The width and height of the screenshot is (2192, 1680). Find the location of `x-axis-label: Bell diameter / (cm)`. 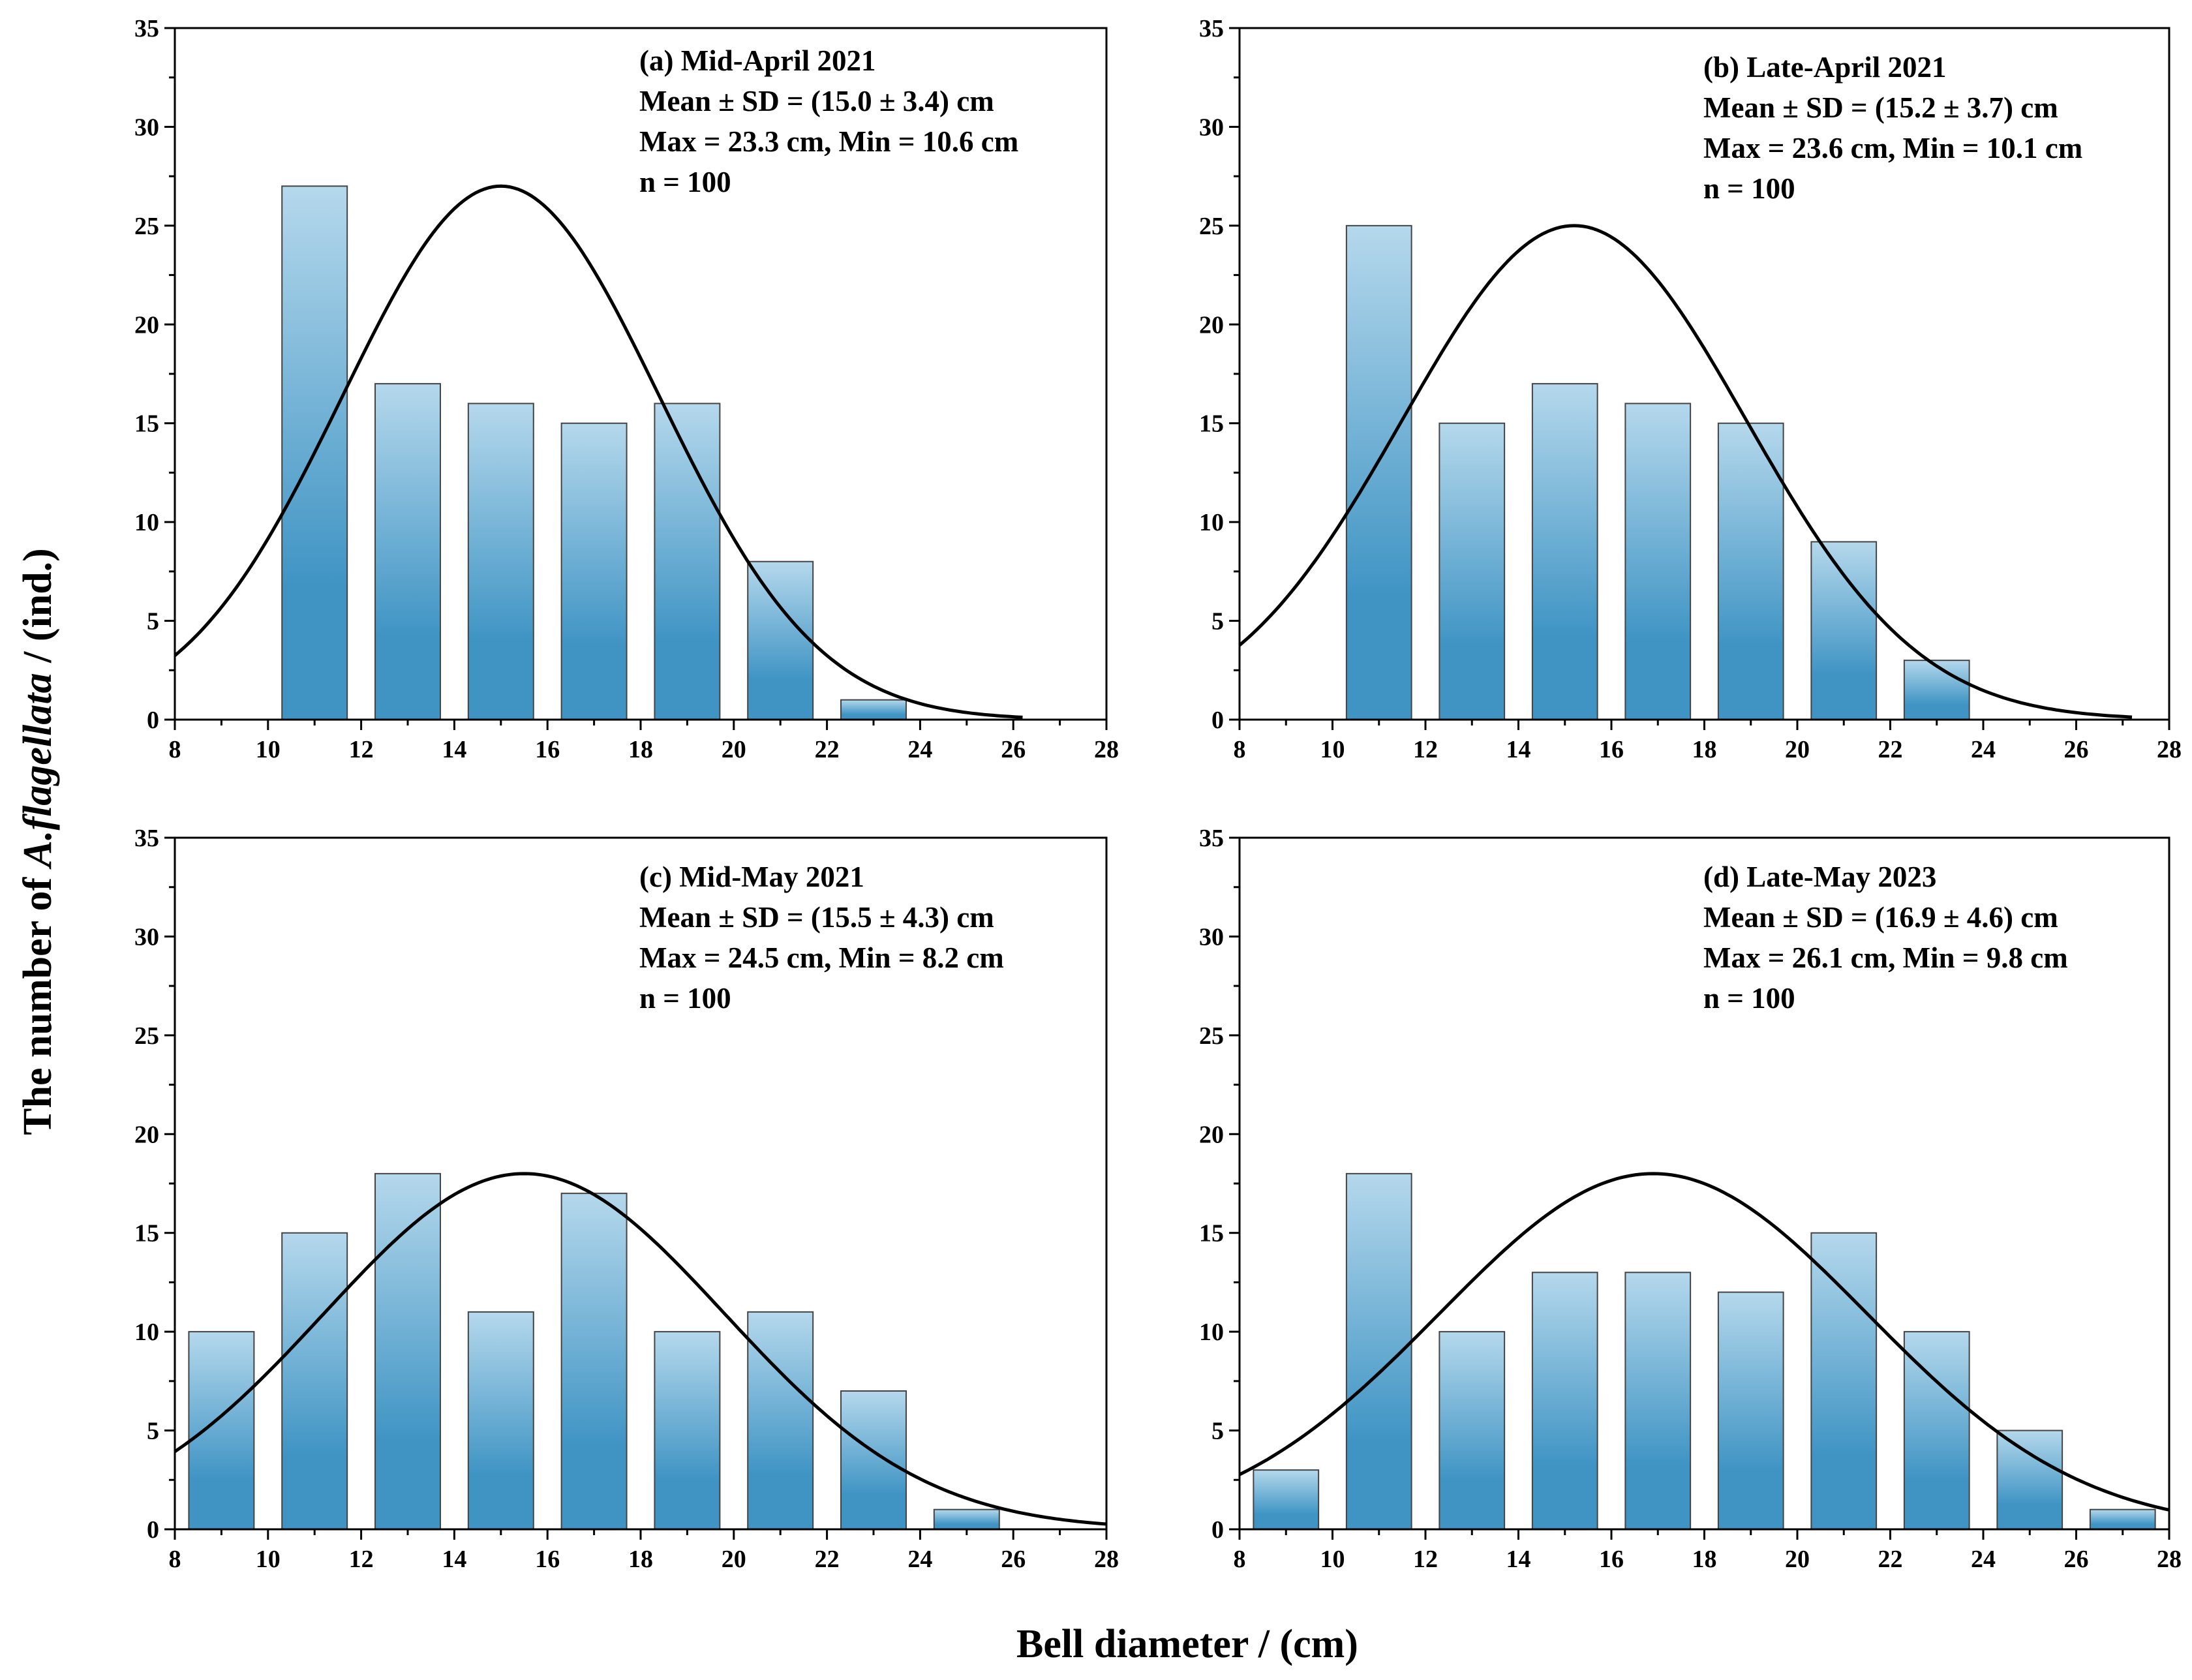

x-axis-label: Bell diameter / (cm) is located at coordinates (1187, 1644).